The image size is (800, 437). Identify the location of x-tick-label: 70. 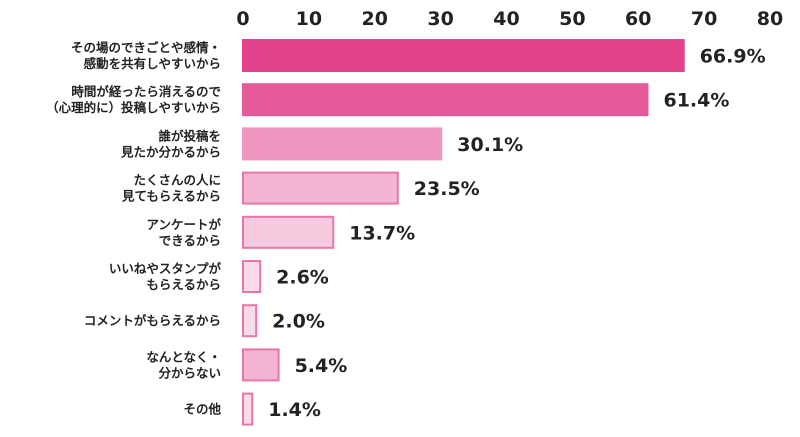
(704, 19).